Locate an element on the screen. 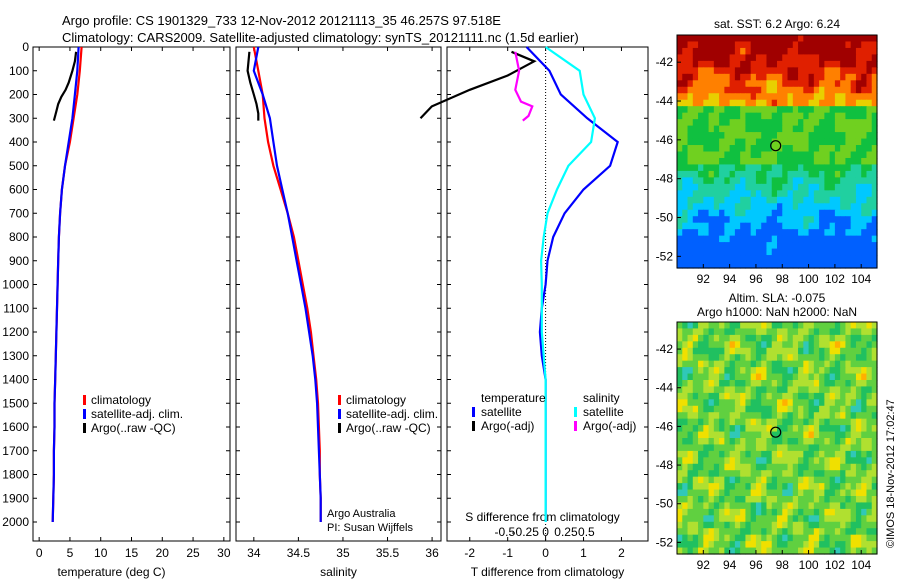 The width and height of the screenshot is (900, 580). sst-map-ytick-label: -44 is located at coordinates (665, 101).